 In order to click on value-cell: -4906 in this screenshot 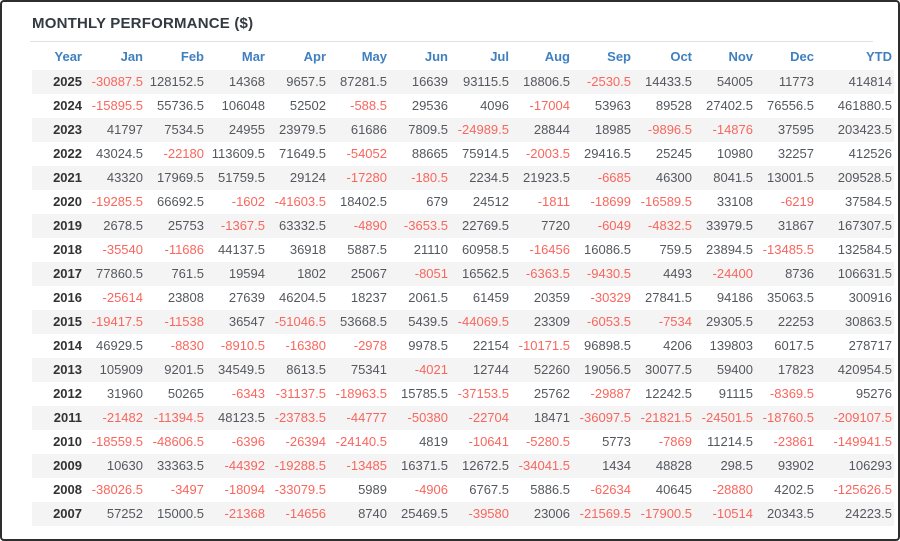, I will do `click(431, 489)`.